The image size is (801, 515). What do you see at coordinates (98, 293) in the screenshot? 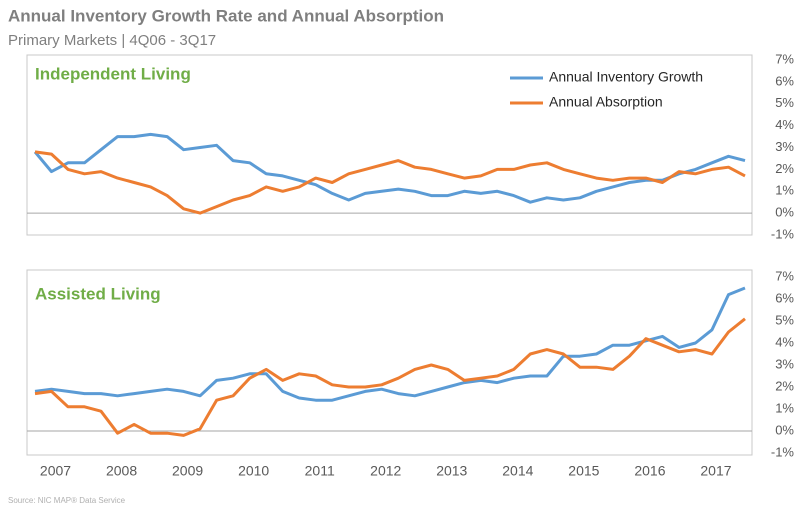
I see `panel-title: Assisted Living` at bounding box center [98, 293].